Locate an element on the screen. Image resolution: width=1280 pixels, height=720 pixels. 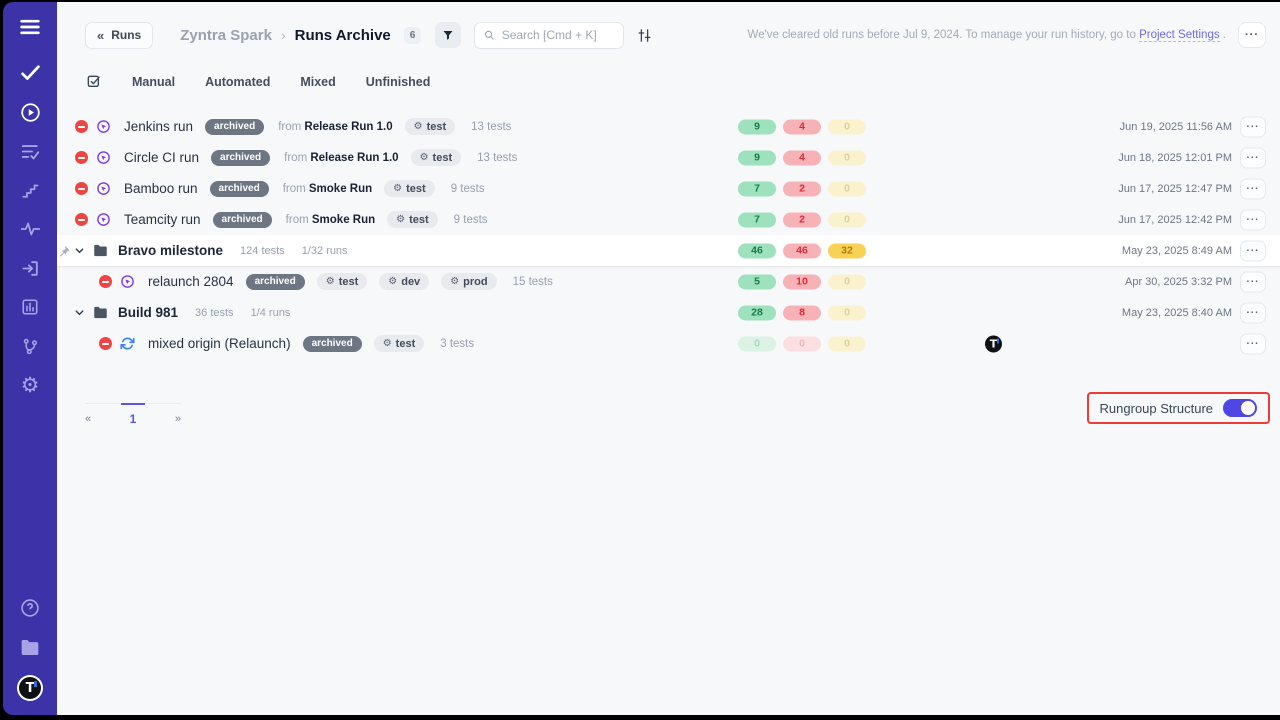
failed-count: 8 is located at coordinates (802, 312).